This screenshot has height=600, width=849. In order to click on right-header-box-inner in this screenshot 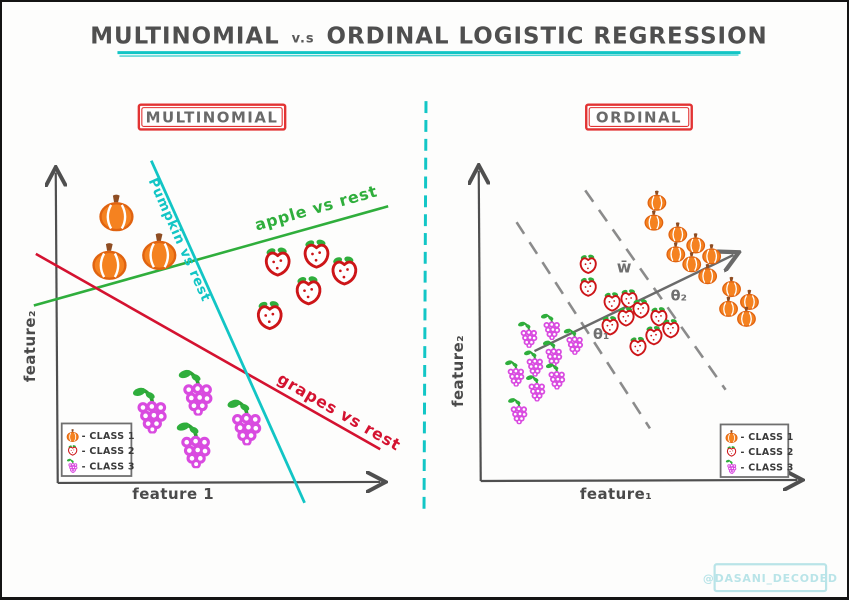, I will do `click(639, 117)`.